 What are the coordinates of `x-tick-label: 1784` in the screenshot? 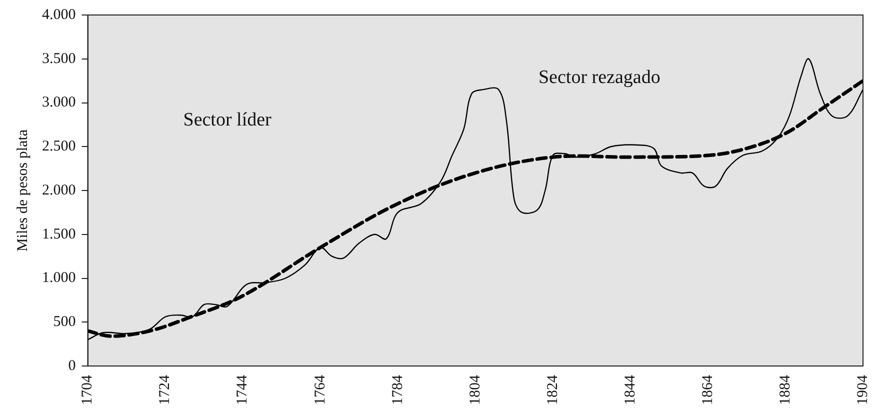 It's located at (398, 389).